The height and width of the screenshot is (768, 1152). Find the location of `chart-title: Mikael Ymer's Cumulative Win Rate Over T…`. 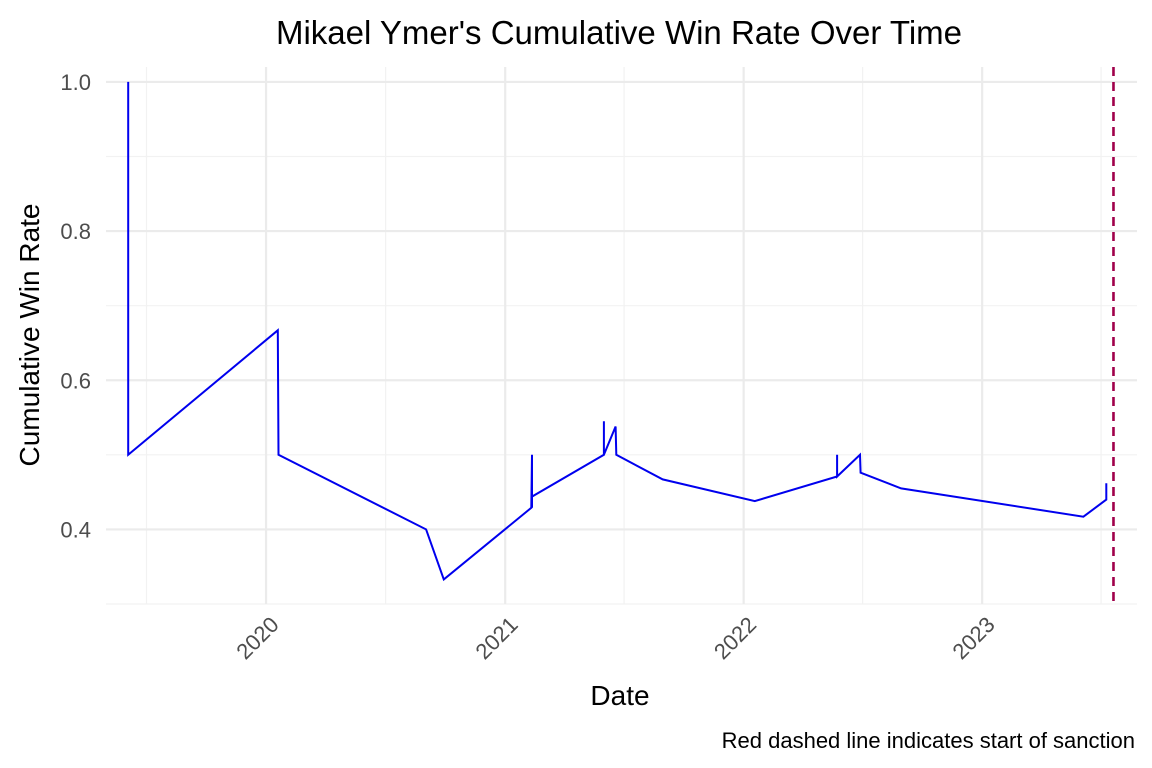

chart-title: Mikael Ymer's Cumulative Win Rate Over T… is located at coordinates (619, 32).